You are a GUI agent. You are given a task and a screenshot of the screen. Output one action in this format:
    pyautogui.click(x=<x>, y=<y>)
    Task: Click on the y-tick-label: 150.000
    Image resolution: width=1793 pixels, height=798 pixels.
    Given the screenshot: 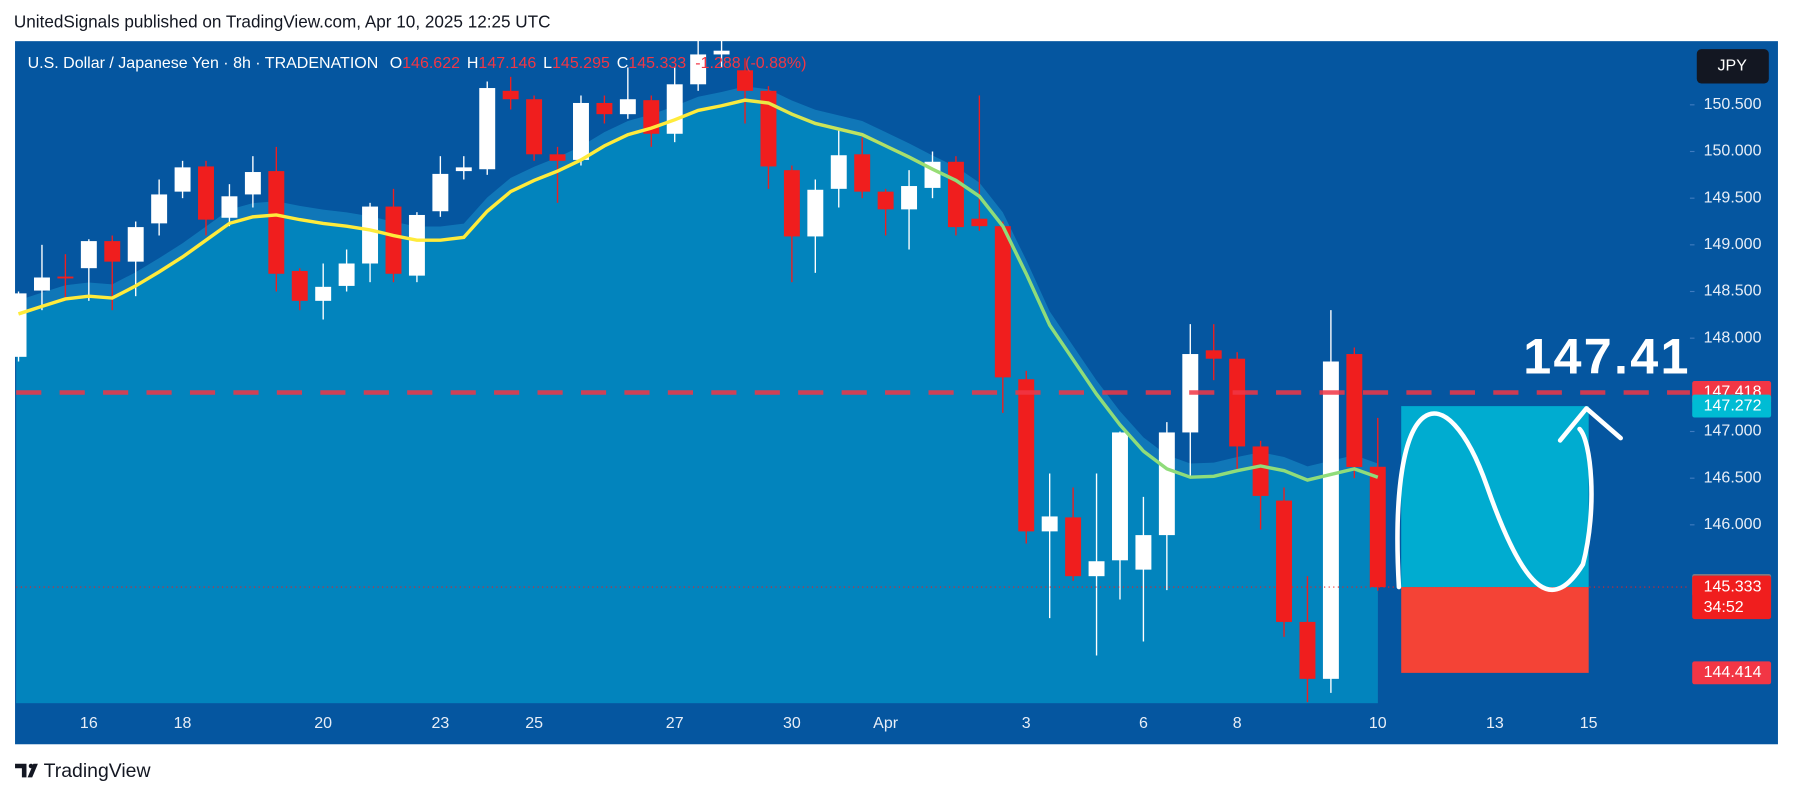 What is the action you would take?
    pyautogui.click(x=1733, y=151)
    